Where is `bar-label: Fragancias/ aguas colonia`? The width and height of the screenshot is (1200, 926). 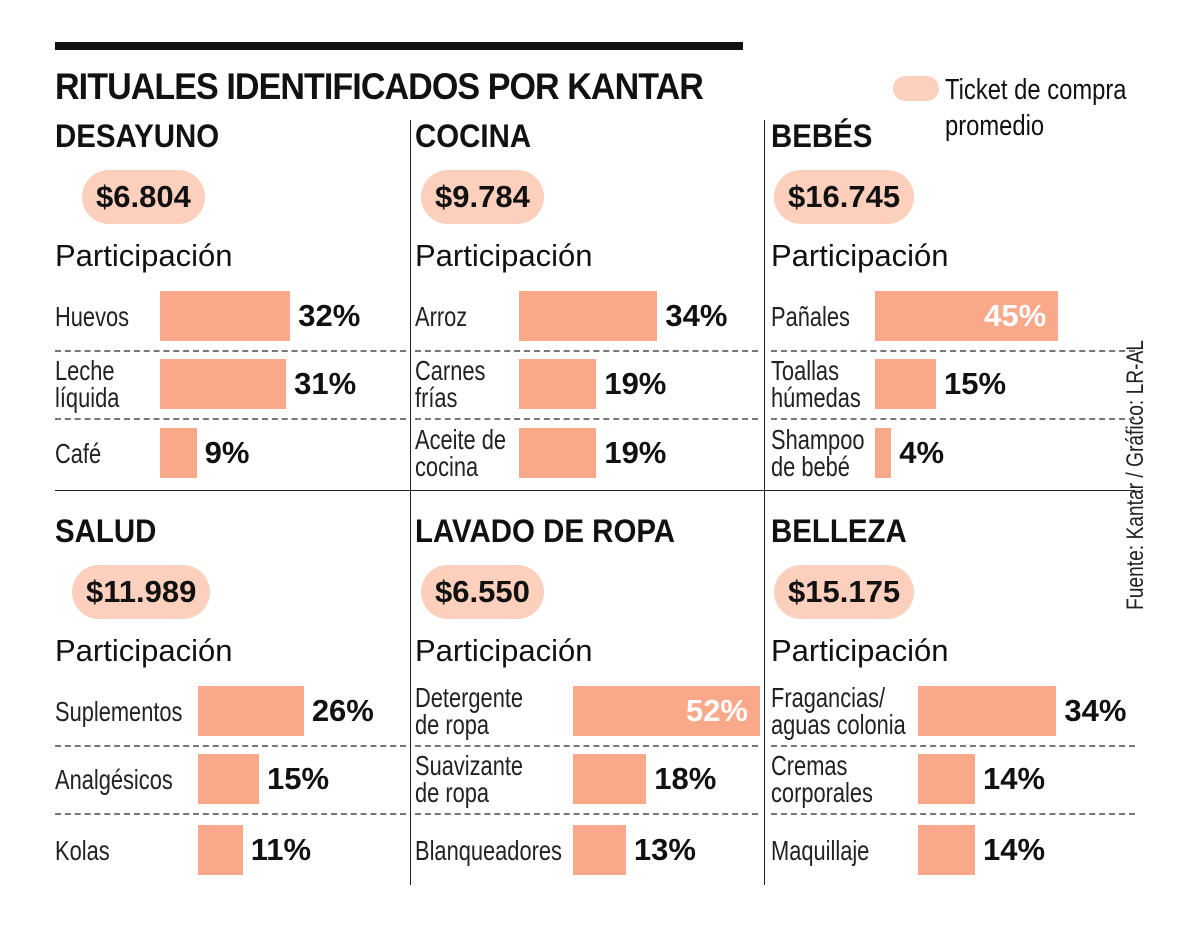
bar-label: Fragancias/ aguas colonia is located at coordinates (838, 711).